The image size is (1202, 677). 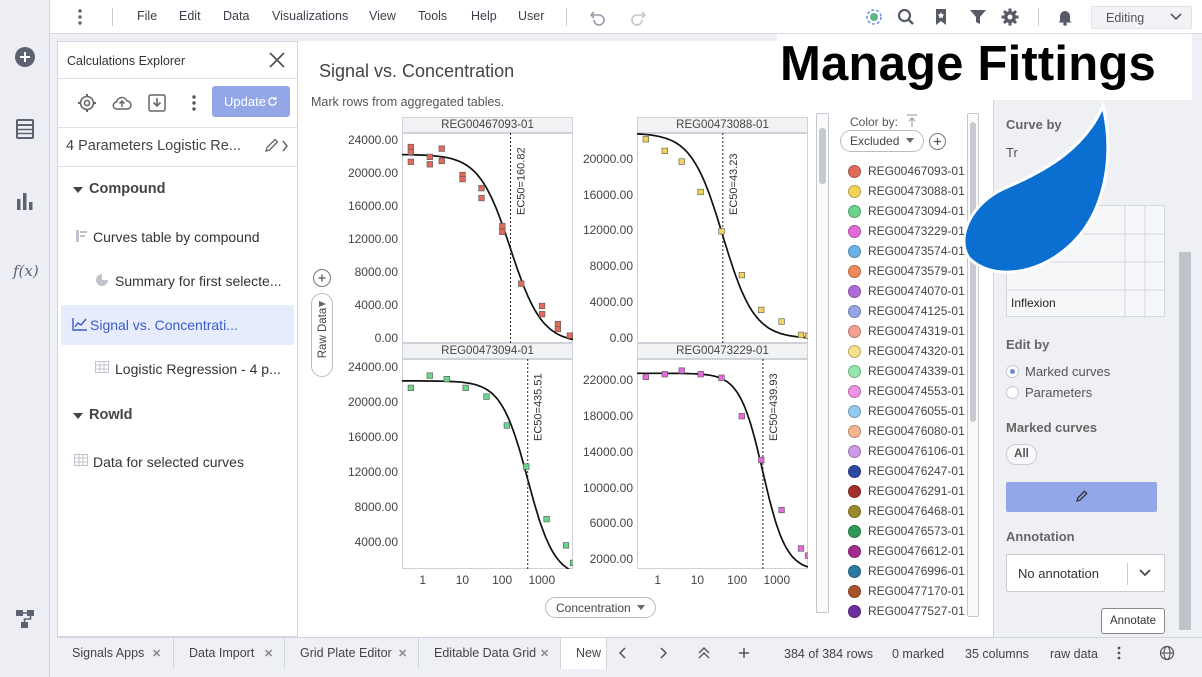 What do you see at coordinates (115, 653) in the screenshot?
I see `tab-signals-apps: Signals Apps ✕` at bounding box center [115, 653].